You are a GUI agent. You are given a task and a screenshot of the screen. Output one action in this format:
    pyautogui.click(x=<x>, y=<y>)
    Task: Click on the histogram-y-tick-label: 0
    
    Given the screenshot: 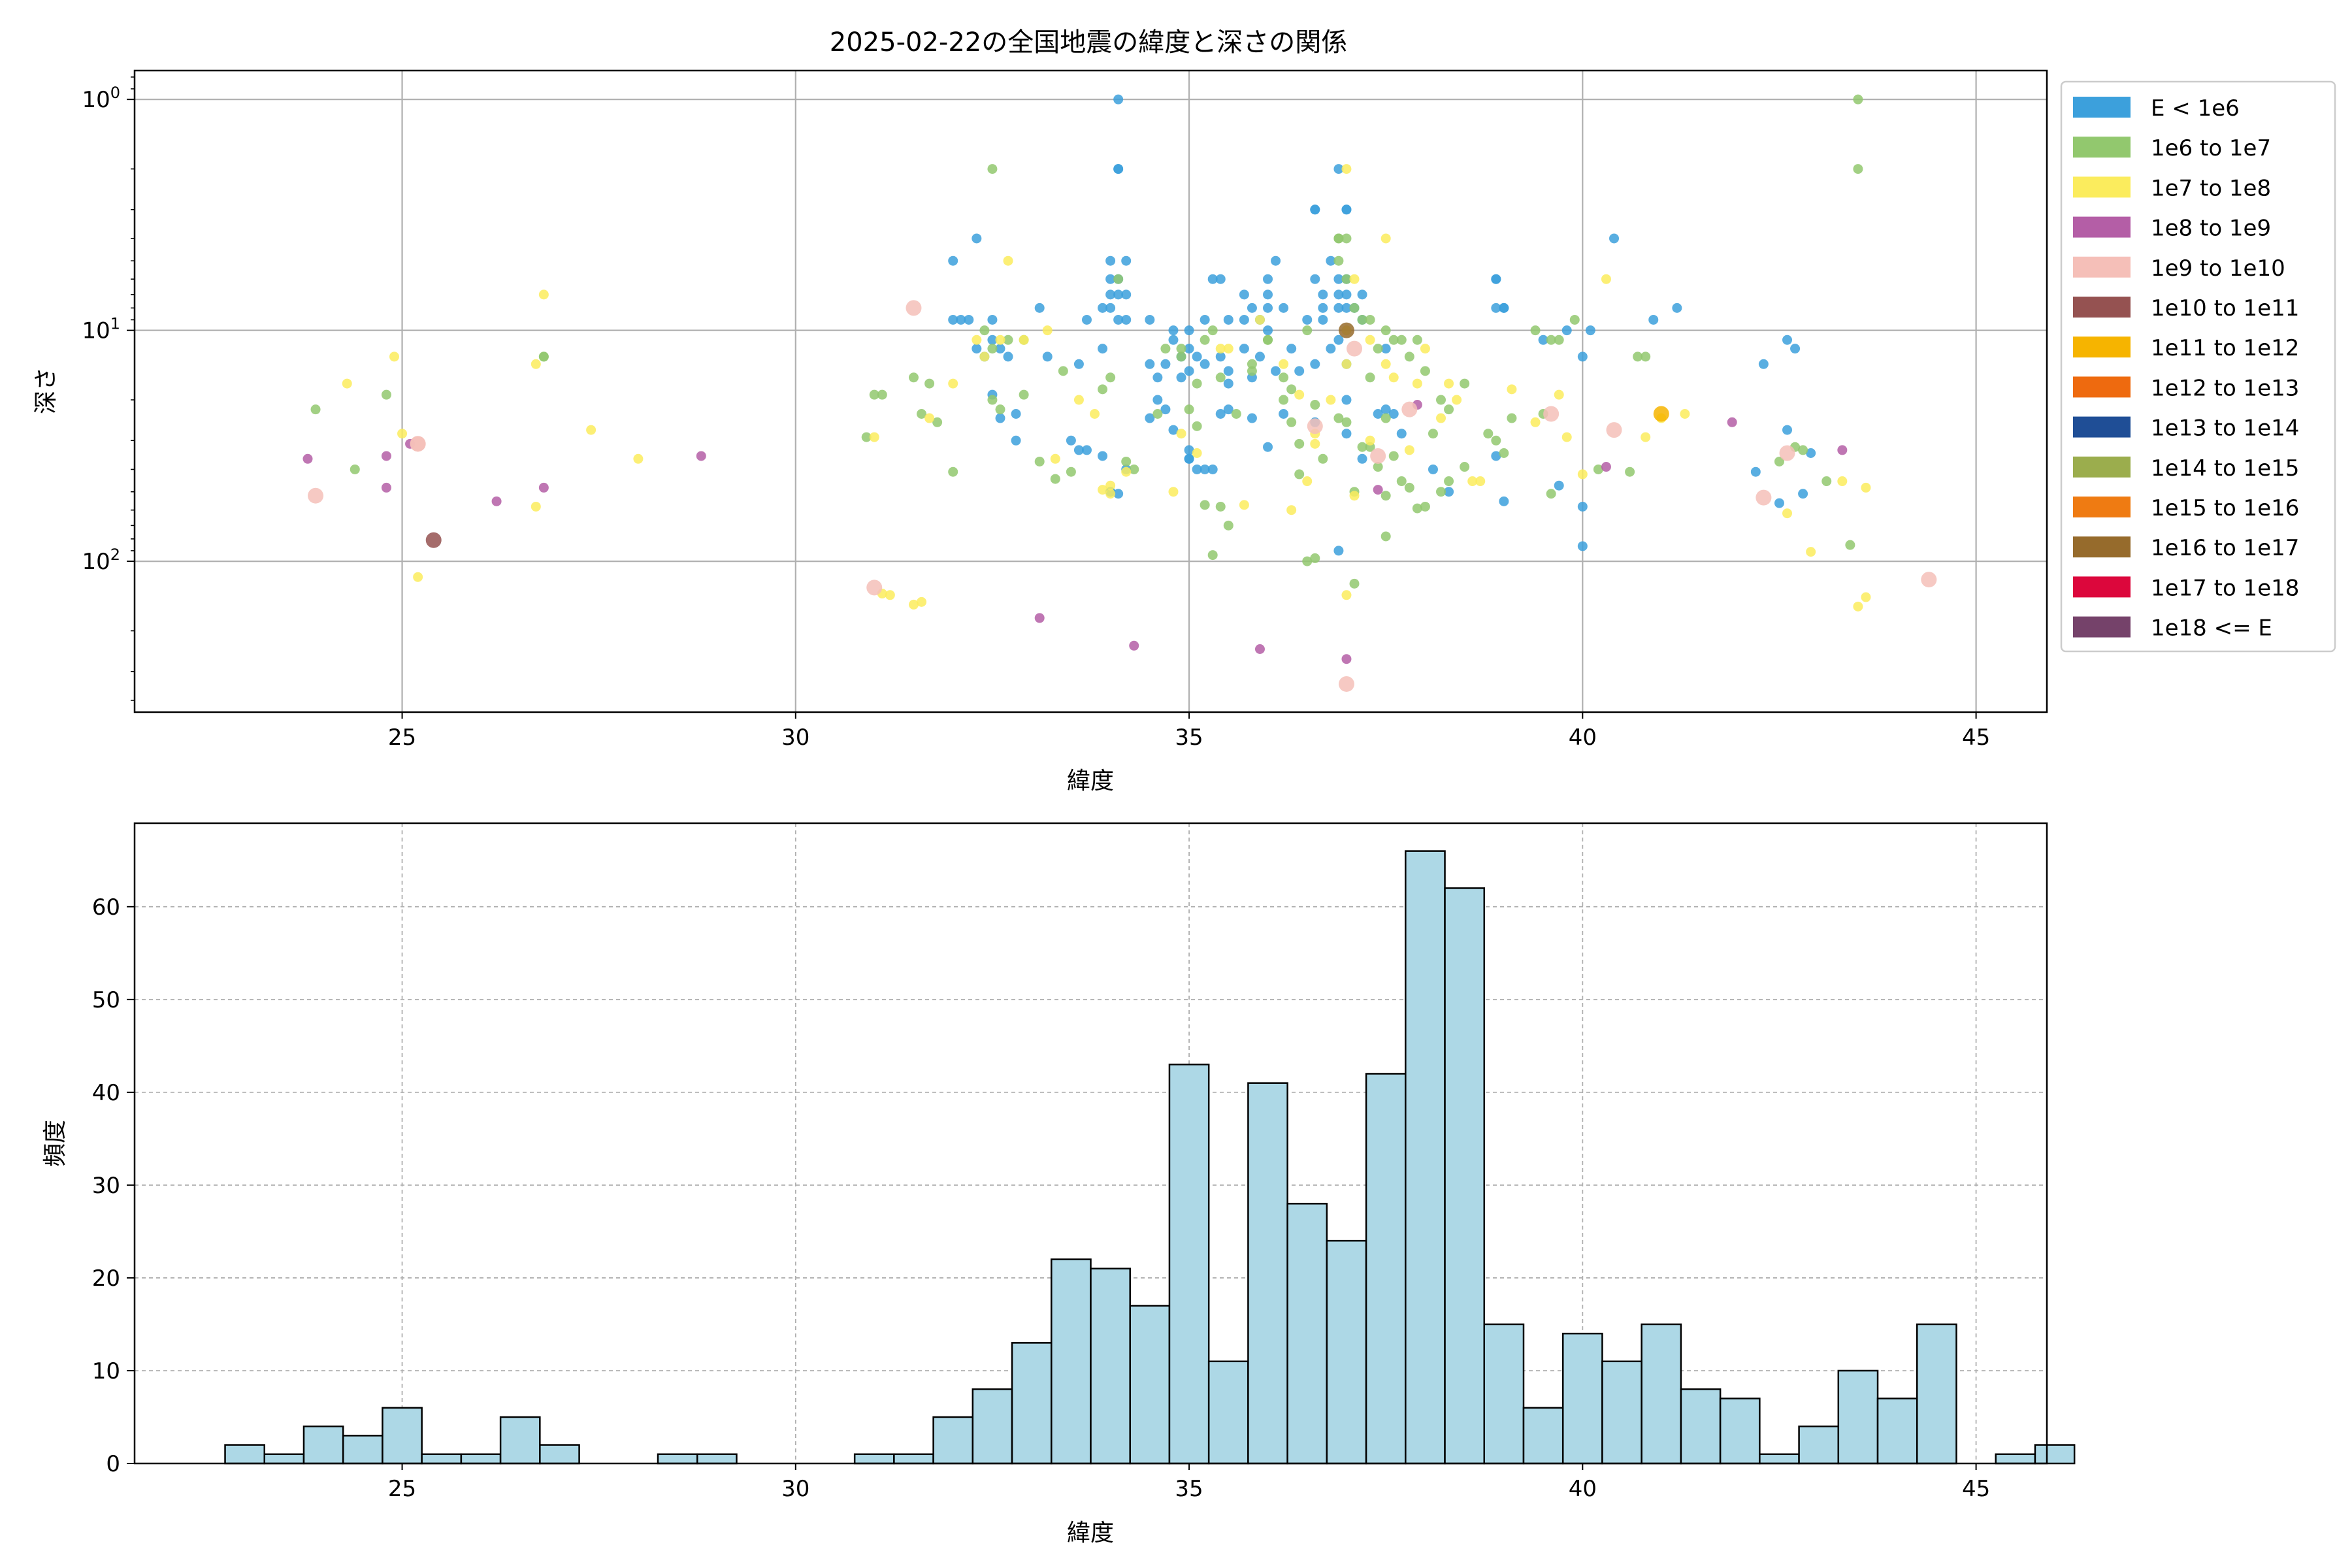 What is the action you would take?
    pyautogui.click(x=113, y=1464)
    